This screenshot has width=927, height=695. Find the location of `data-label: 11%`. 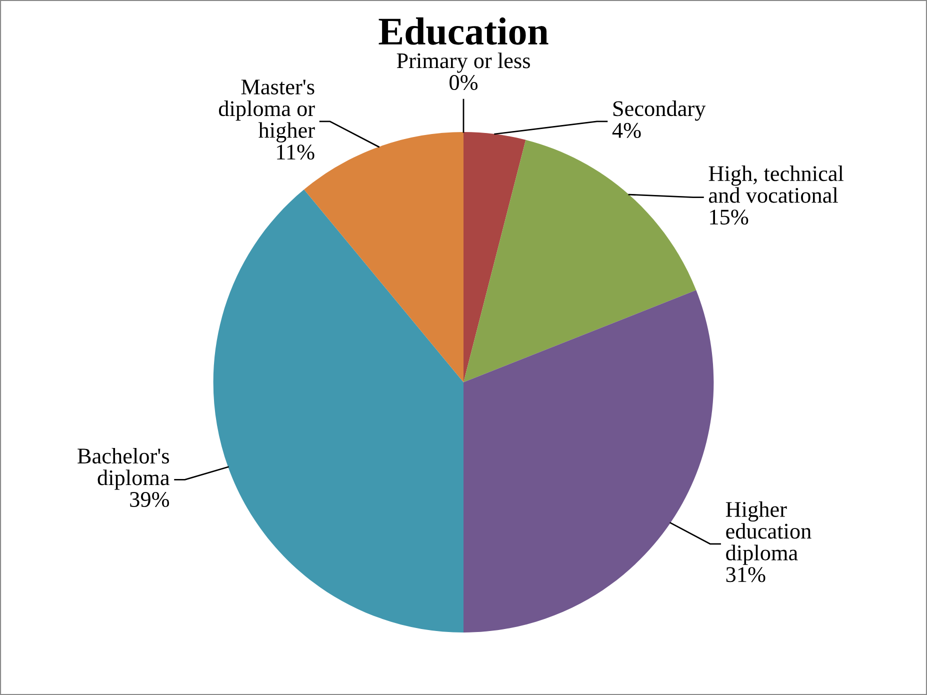

data-label: 11% is located at coordinates (295, 152).